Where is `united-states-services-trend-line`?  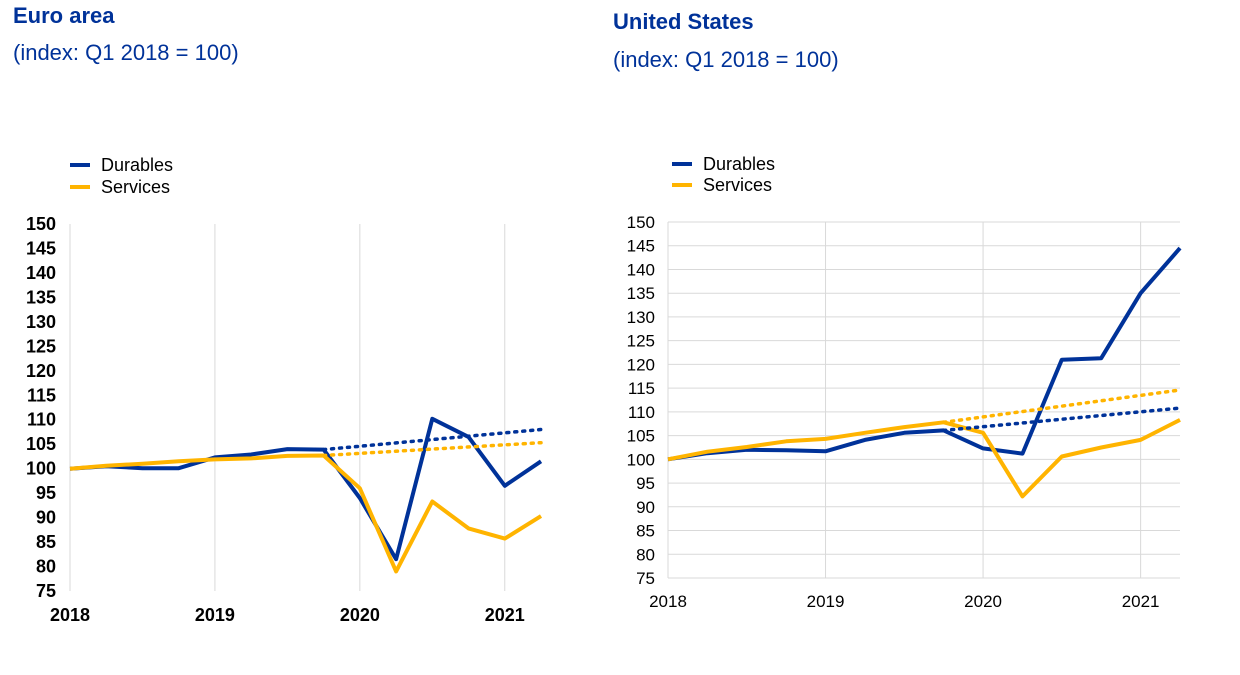 united-states-services-trend-line is located at coordinates (1061, 406).